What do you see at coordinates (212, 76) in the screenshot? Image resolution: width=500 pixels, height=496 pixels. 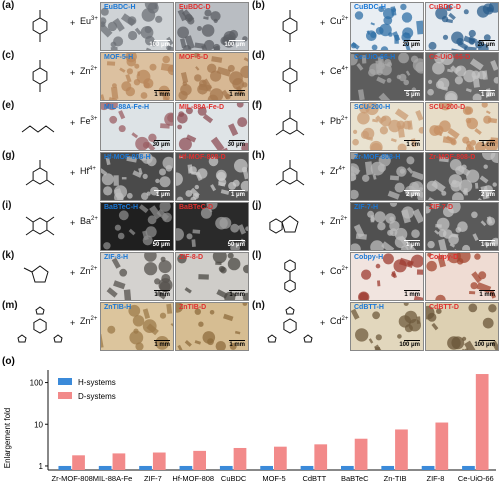 I see `micrograph-d: MOF-5-D 1 mm` at bounding box center [212, 76].